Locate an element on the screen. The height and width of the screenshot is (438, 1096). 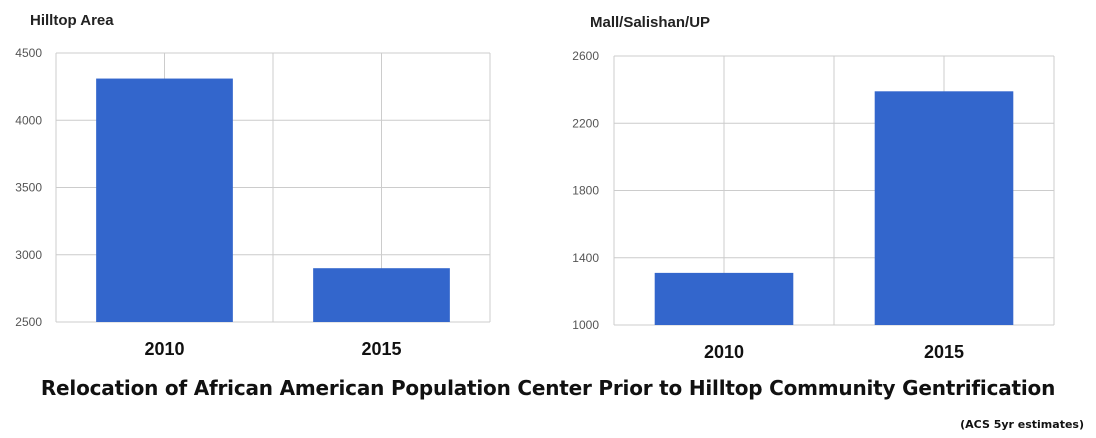
y-tick-label: 3500 is located at coordinates (28, 188).